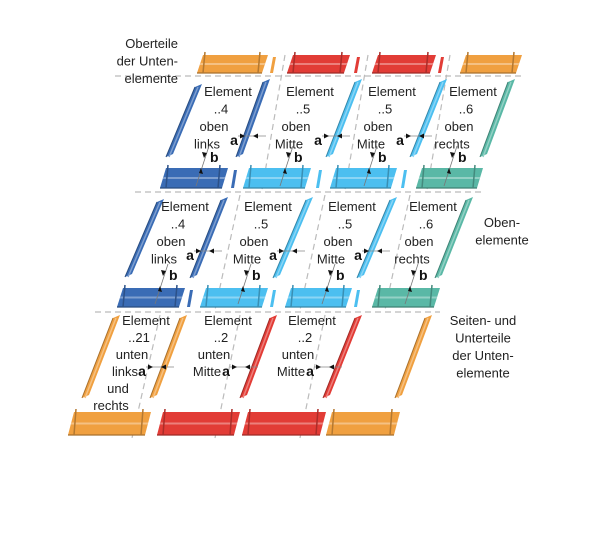 The width and height of the screenshot is (600, 543). Describe the element at coordinates (502, 222) in the screenshot. I see `side-label-middle: Oben-` at that location.